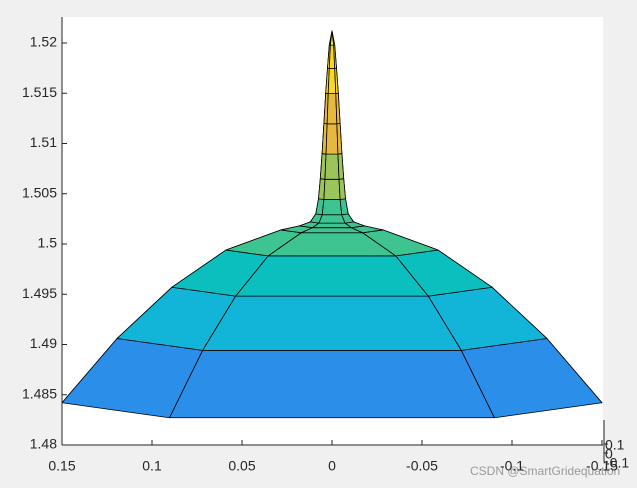  I want to click on z-tick-label: 1.52, so click(43, 42).